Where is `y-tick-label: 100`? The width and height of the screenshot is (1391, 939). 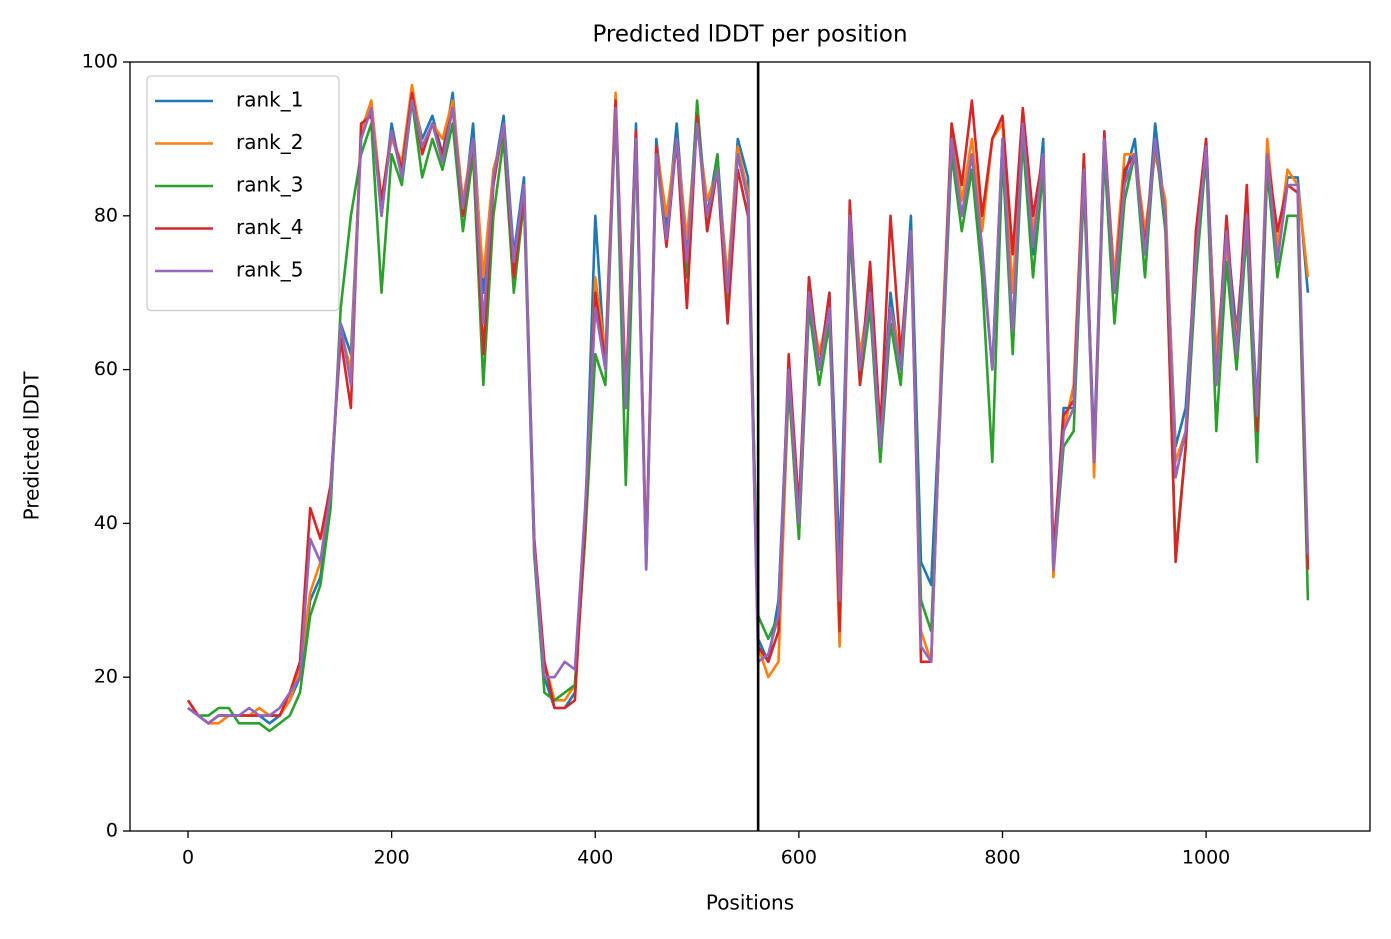 y-tick-label: 100 is located at coordinates (100, 62).